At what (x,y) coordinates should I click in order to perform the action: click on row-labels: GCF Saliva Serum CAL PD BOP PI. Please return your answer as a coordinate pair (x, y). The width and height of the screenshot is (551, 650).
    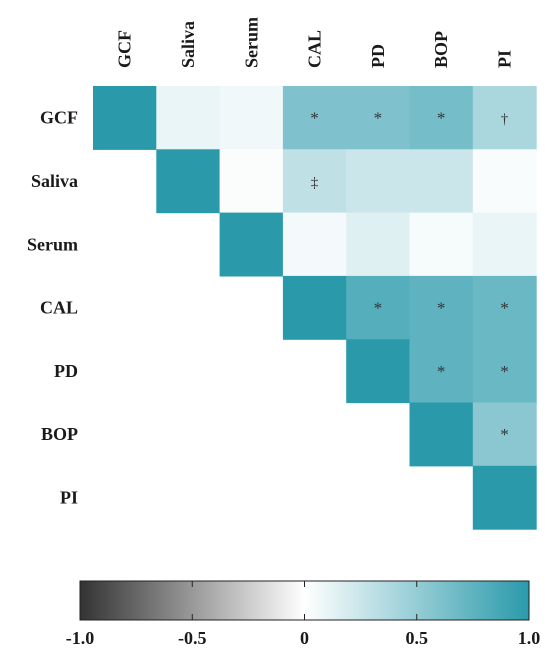
    Looking at the image, I should click on (52, 308).